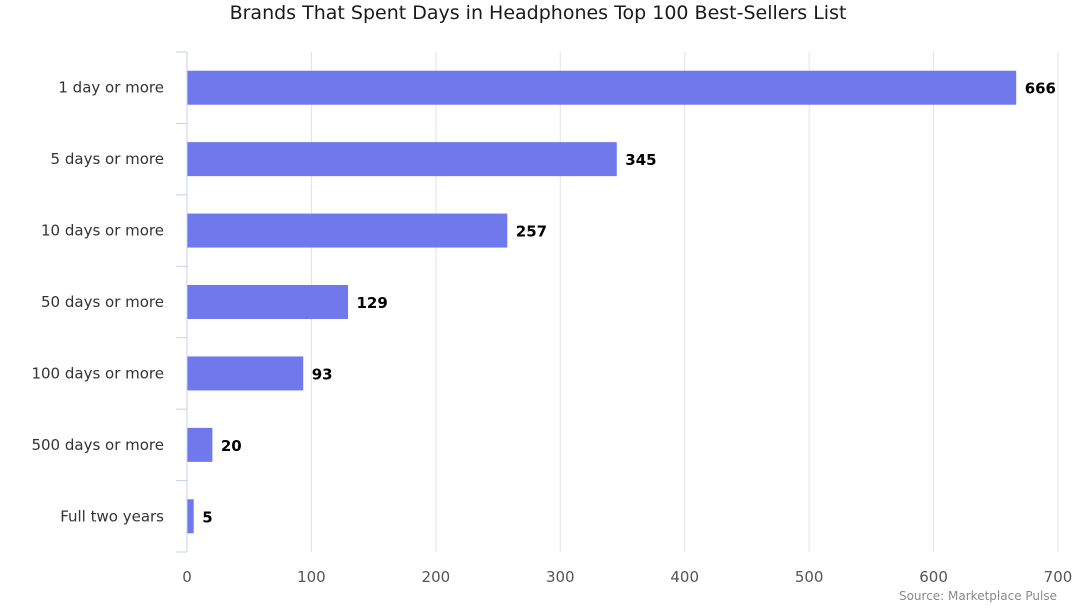 This screenshot has height=612, width=1080. I want to click on category-label: Full two years, so click(112, 516).